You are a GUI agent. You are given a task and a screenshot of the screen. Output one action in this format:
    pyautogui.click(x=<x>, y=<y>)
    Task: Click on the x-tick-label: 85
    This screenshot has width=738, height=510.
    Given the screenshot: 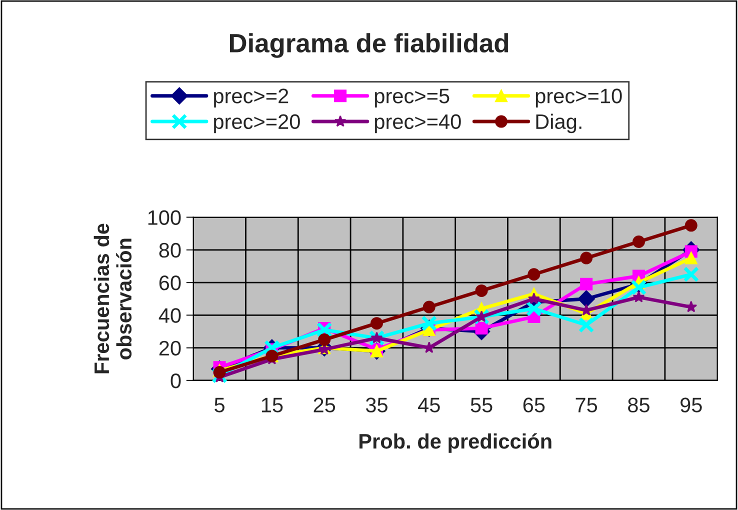 What is the action you would take?
    pyautogui.click(x=639, y=405)
    